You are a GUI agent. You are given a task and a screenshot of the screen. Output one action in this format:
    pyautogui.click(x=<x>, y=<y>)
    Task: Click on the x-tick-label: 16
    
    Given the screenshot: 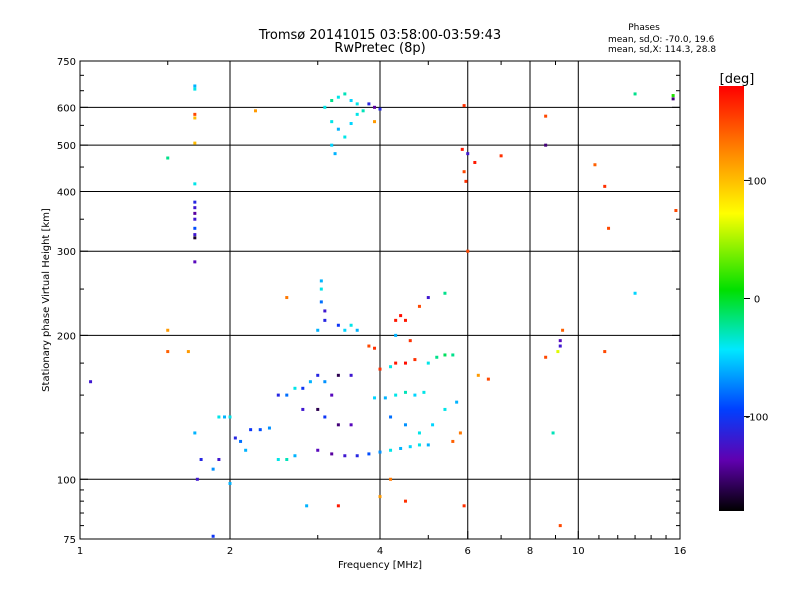 What is the action you would take?
    pyautogui.click(x=680, y=551)
    